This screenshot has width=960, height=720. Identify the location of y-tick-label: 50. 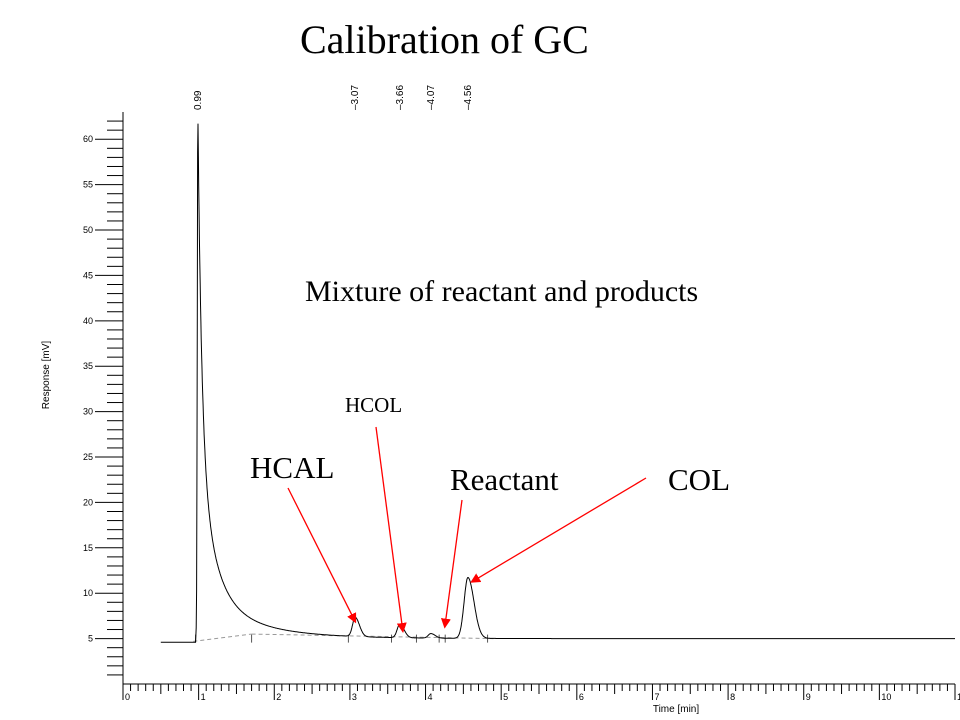
(88, 230).